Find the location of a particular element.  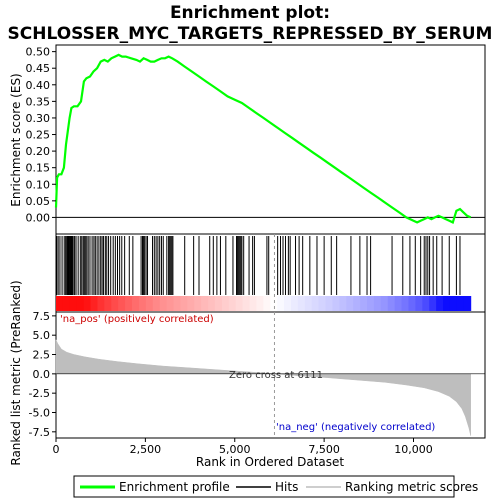

x-tick-label: 2,500 is located at coordinates (146, 449).